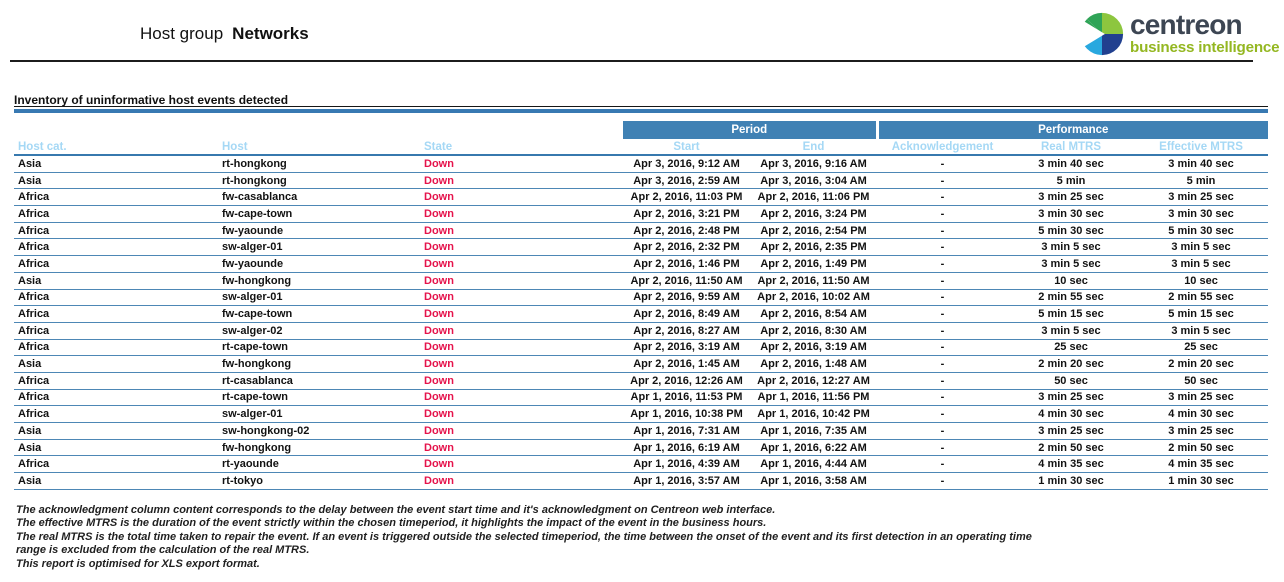 The width and height of the screenshot is (1284, 582). I want to click on cell-effective-mtrs: 2 min 50 sec, so click(1201, 448).